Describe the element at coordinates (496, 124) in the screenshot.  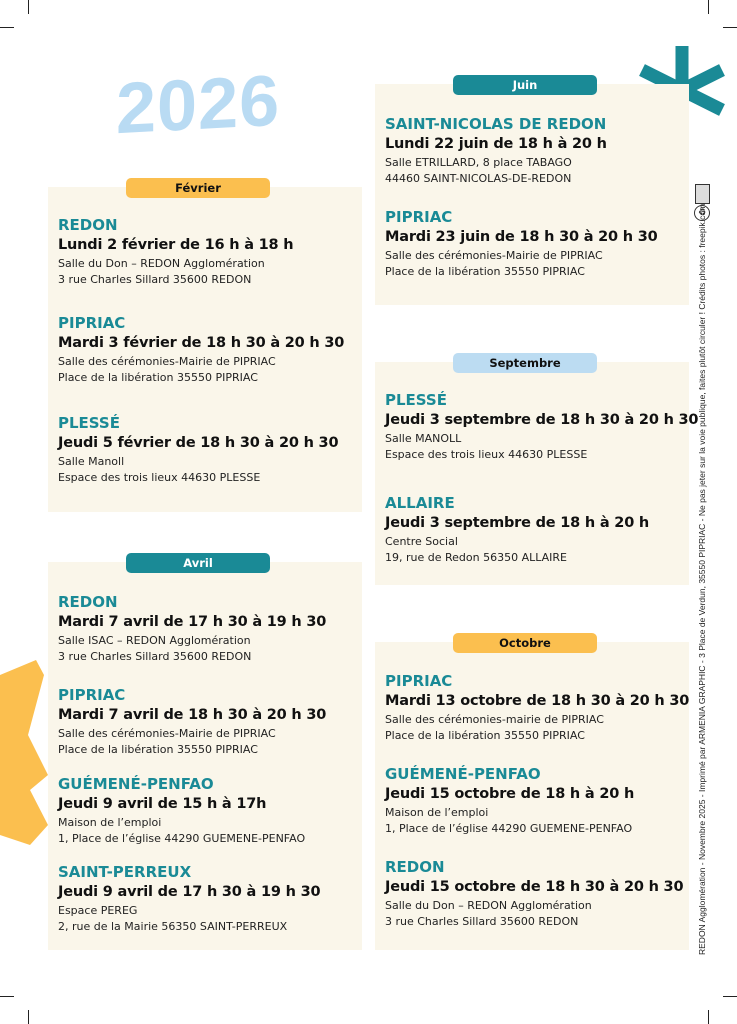
I see `event-city: SAINT-NICOLAS DE REDON` at that location.